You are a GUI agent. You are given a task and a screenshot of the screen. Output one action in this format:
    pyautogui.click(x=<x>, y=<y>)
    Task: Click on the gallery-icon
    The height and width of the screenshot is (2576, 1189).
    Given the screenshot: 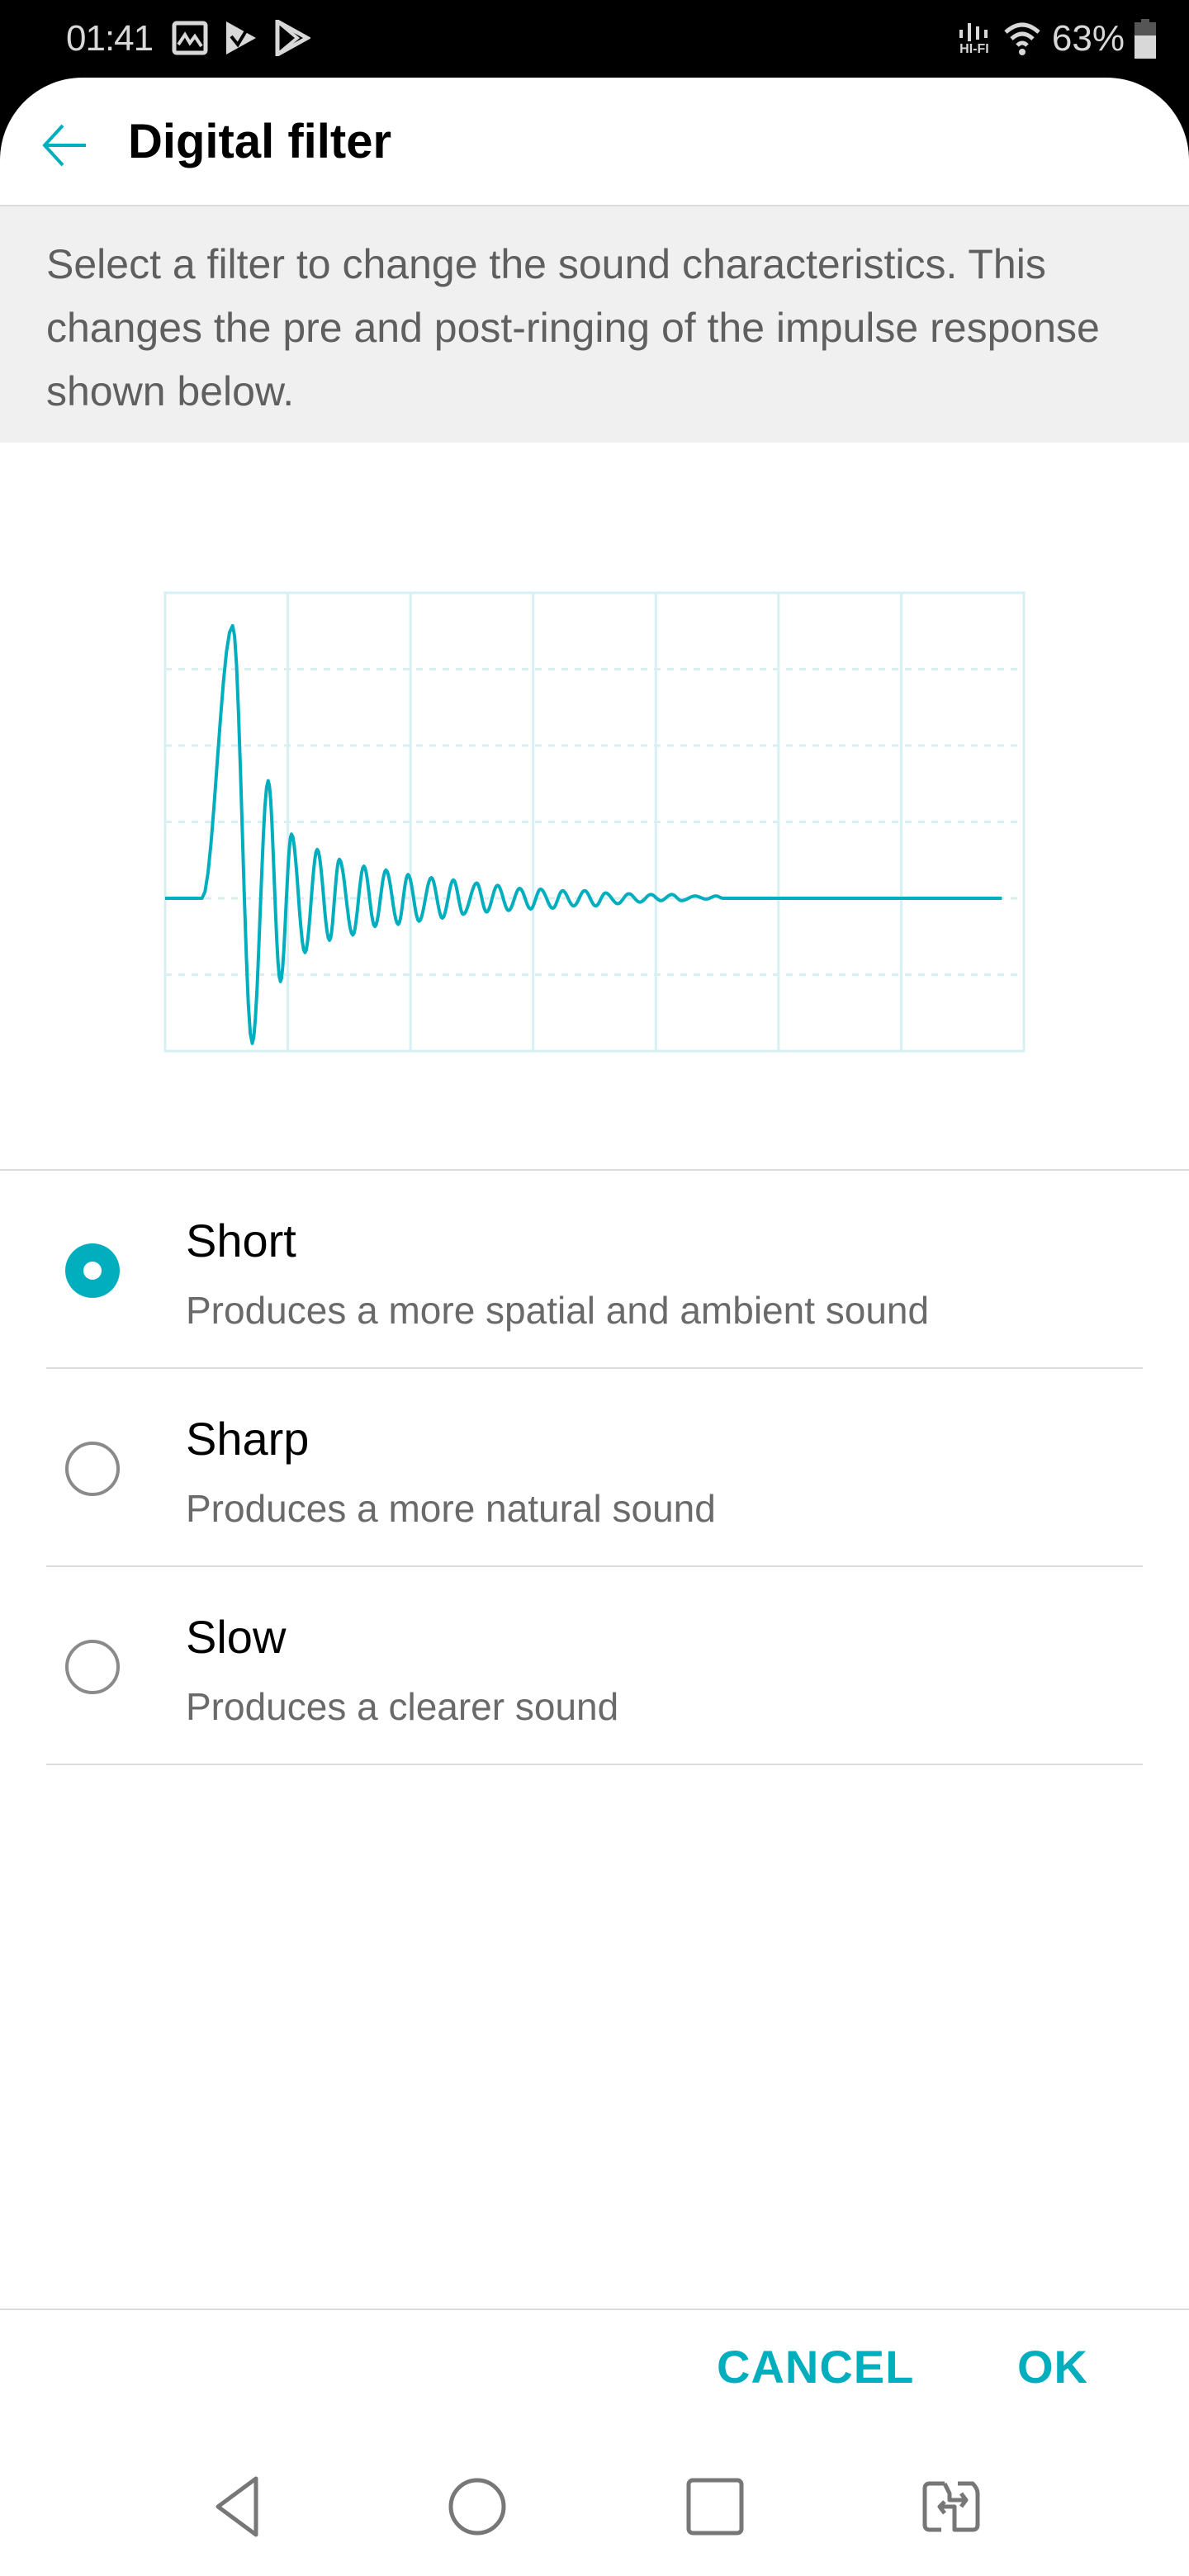 What is the action you would take?
    pyautogui.click(x=190, y=38)
    